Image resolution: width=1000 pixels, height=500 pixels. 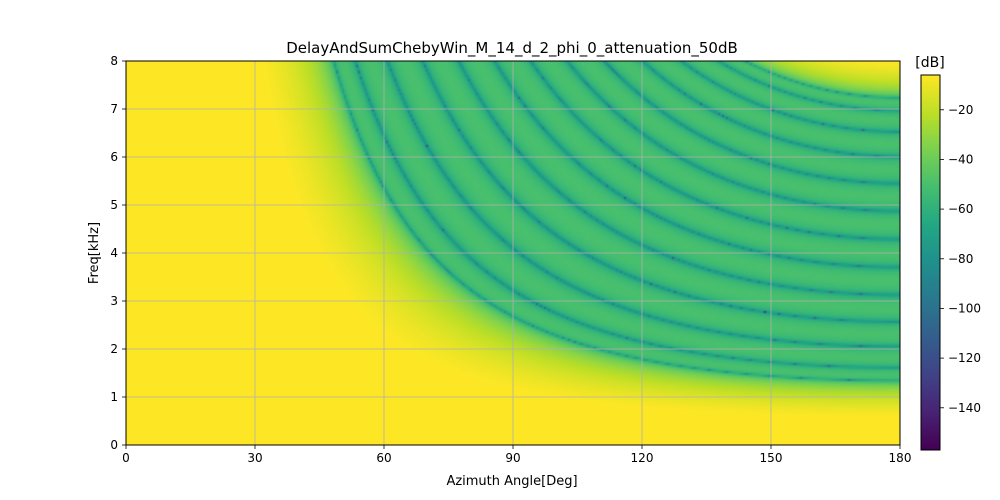 I want to click on x-tick-label: 90, so click(x=512, y=458).